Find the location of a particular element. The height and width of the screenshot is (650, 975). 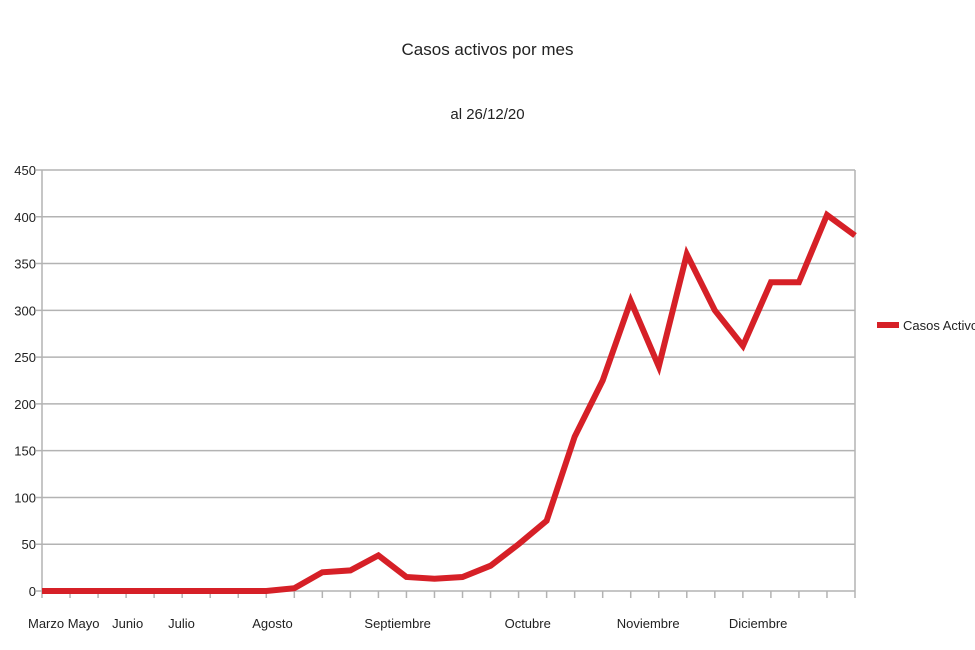

x-tick-label: Agosto is located at coordinates (272, 623).